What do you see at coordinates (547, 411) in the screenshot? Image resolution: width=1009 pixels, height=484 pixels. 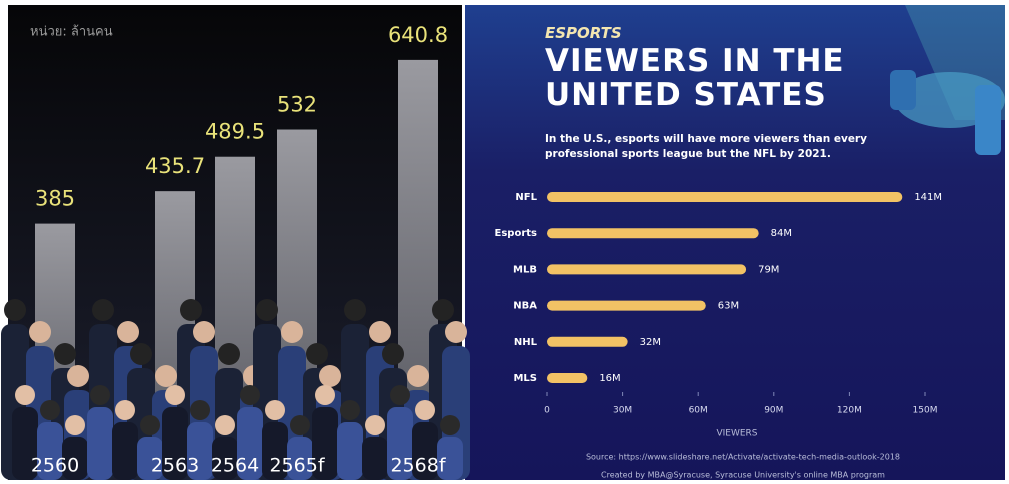 I see `x-tick-label: 0` at bounding box center [547, 411].